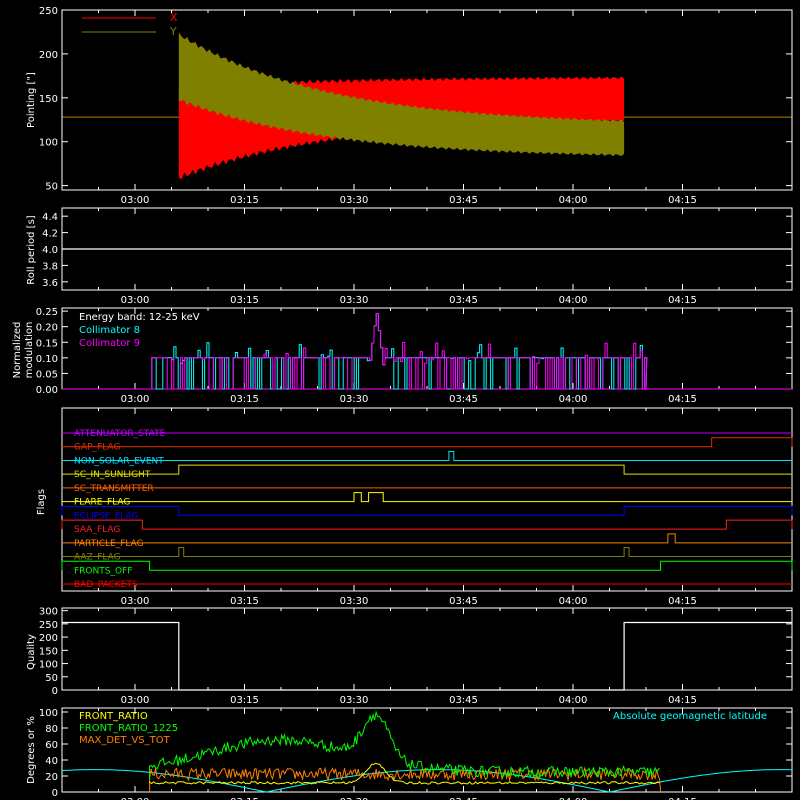  Describe the element at coordinates (427, 656) in the screenshot. I see `quality-line` at that location.